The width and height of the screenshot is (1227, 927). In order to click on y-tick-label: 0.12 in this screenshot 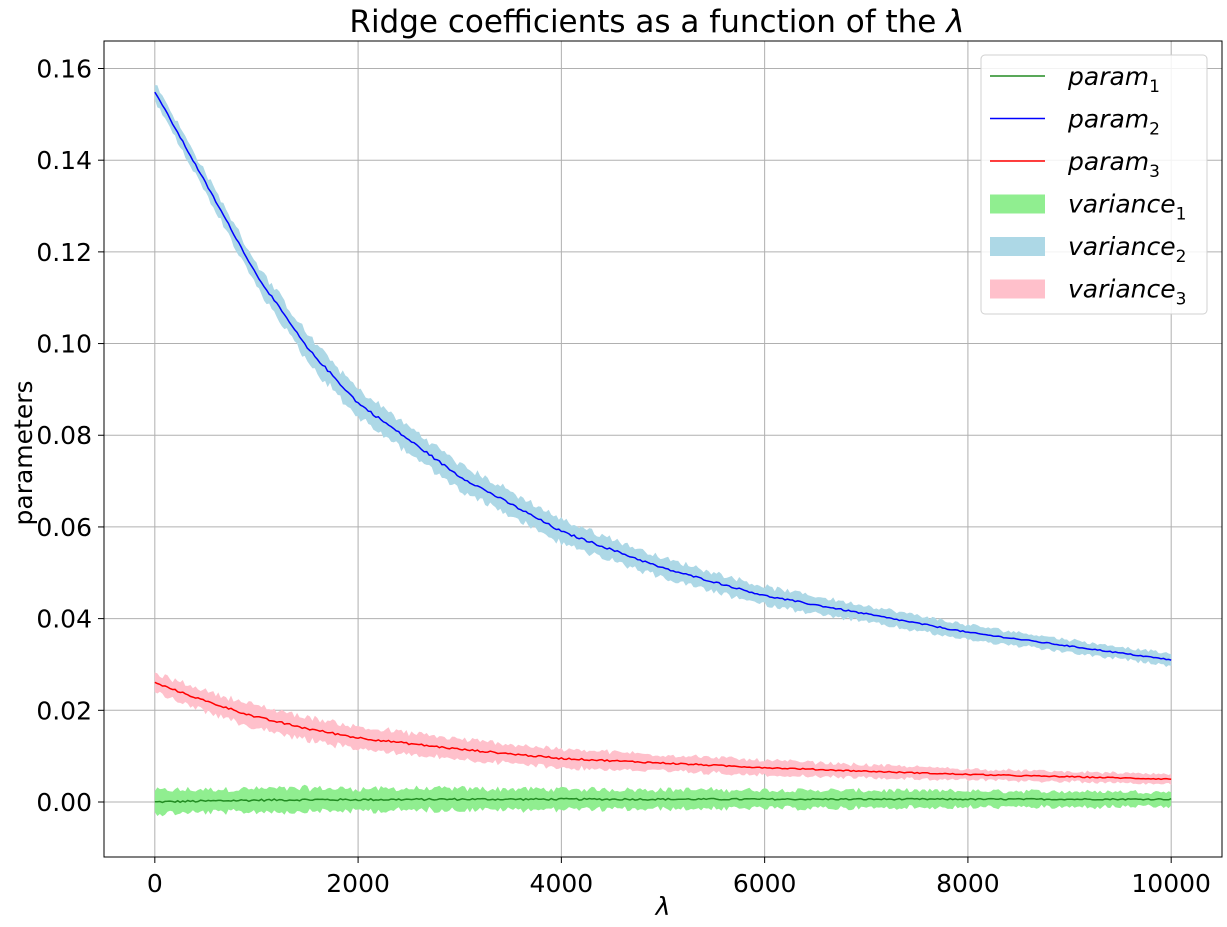, I will do `click(64, 252)`.